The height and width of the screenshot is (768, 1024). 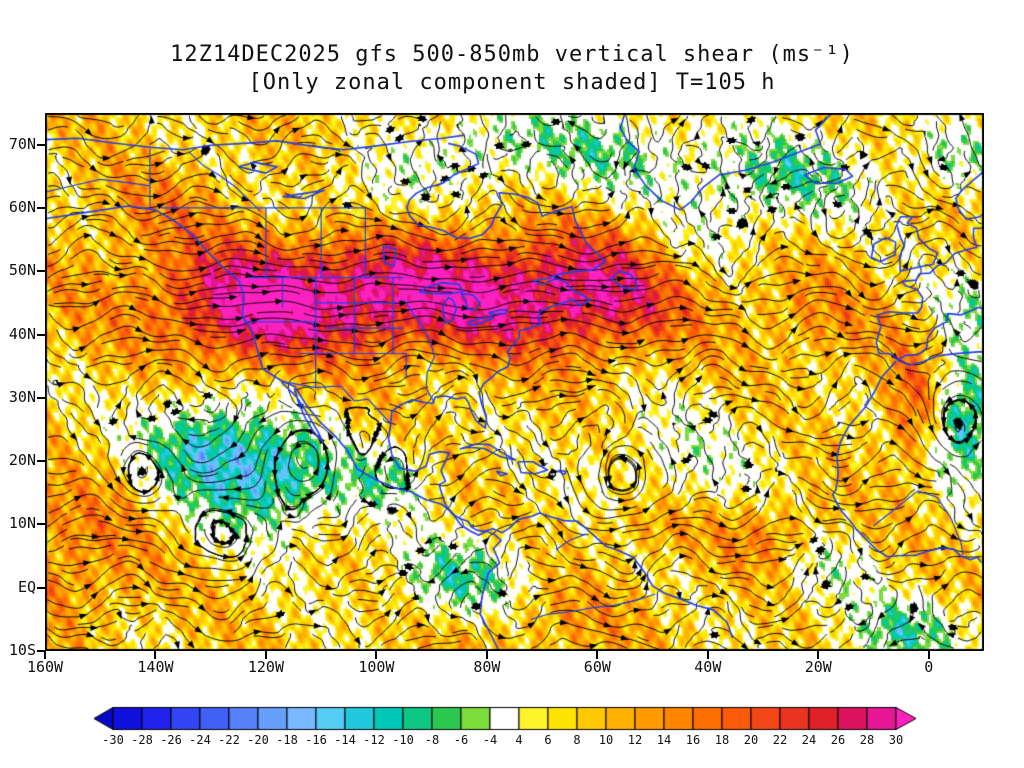 What do you see at coordinates (171, 740) in the screenshot?
I see `colorbar-tick-label: -26` at bounding box center [171, 740].